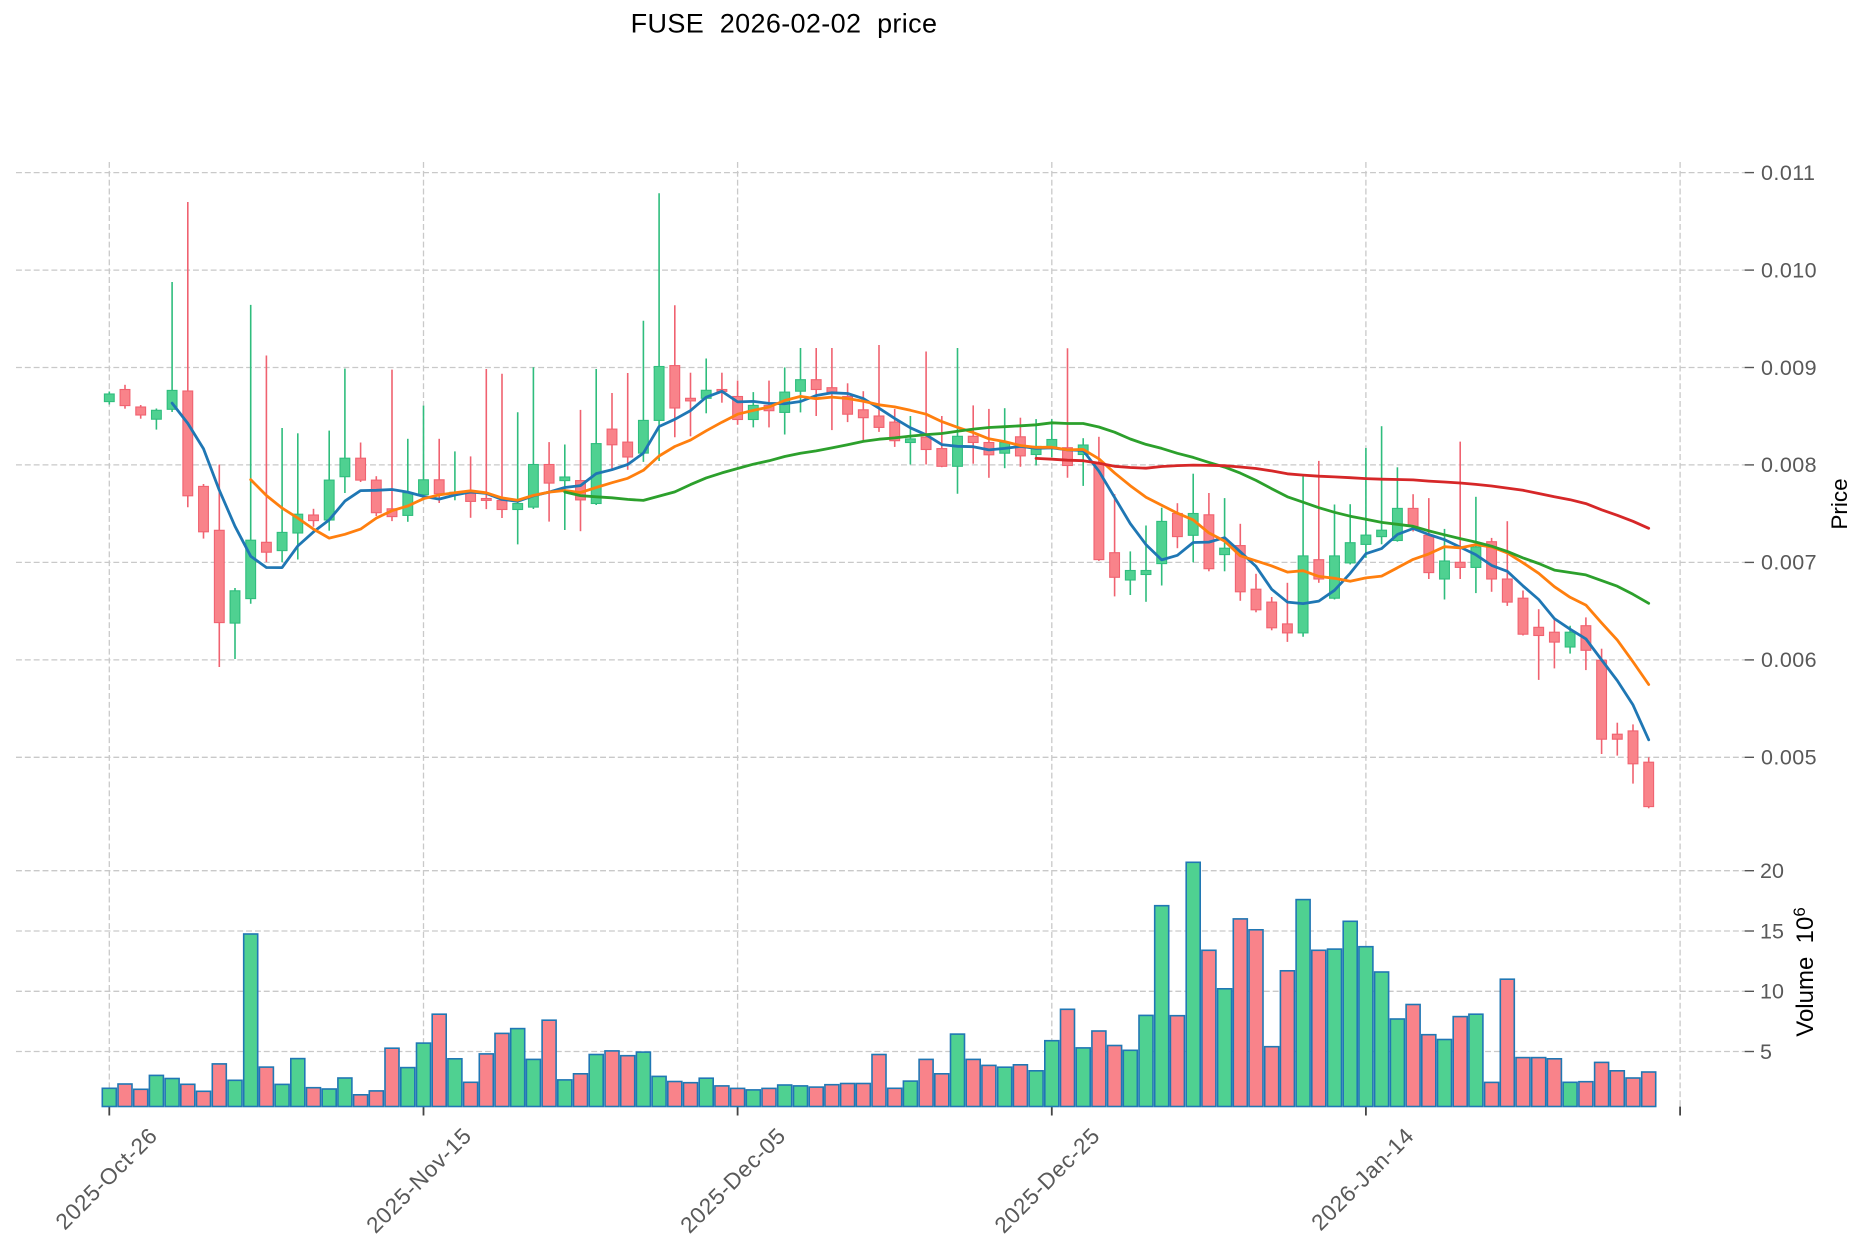 This screenshot has width=1860, height=1246. I want to click on svg-text: 20, so click(1772, 871).